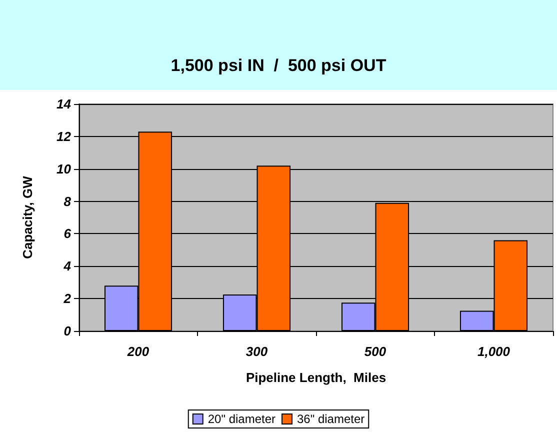 This screenshot has width=557, height=436. I want to click on y-tick-label: 12, so click(64, 136).